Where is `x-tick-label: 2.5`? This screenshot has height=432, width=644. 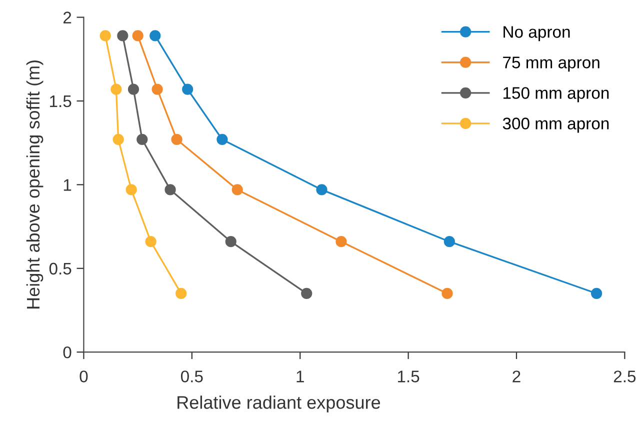
x-tick-label: 2.5 is located at coordinates (625, 376).